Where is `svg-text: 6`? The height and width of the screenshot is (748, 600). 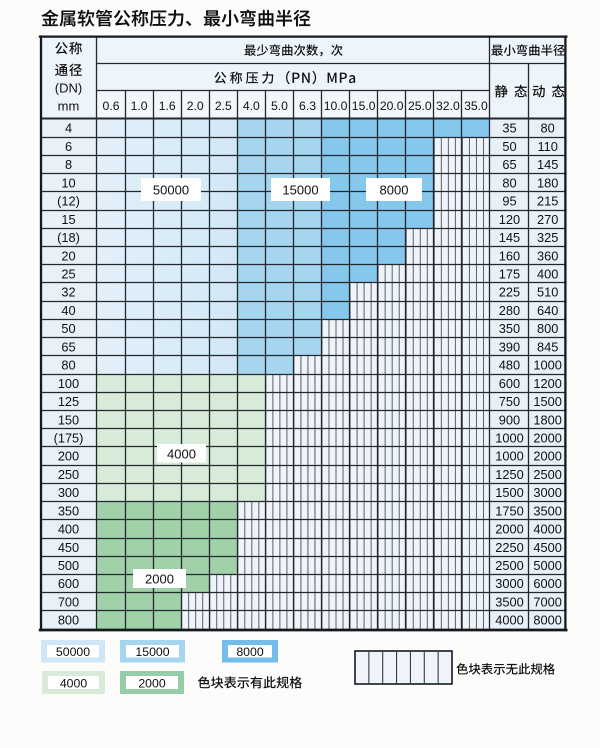
svg-text: 6 is located at coordinates (68, 146).